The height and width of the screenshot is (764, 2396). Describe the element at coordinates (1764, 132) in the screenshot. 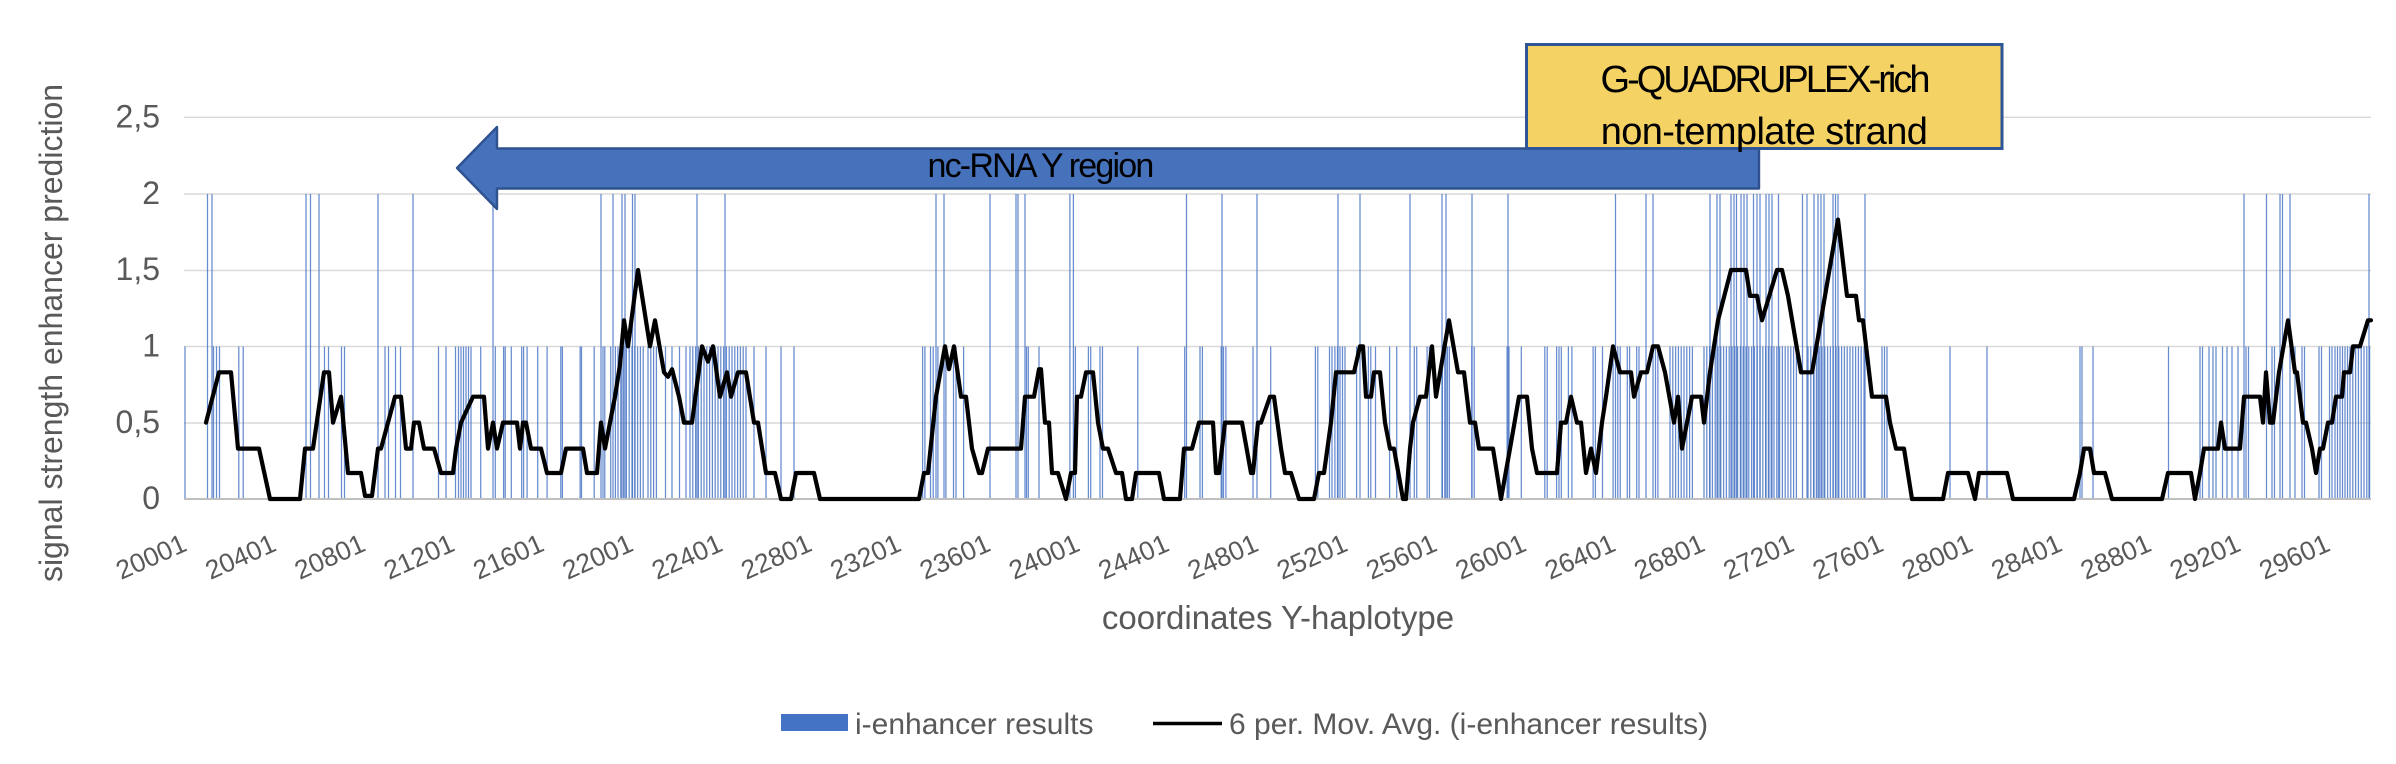

I see `svg-text: non-template strand` at that location.